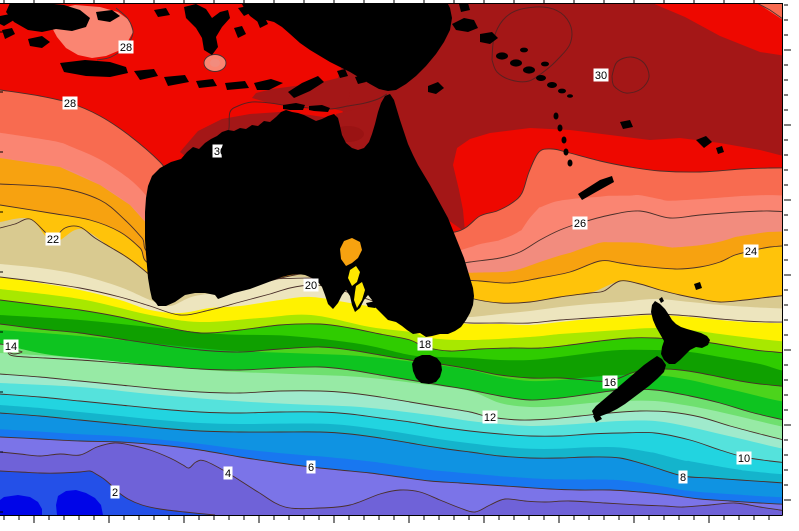 Image resolution: width=799 pixels, height=531 pixels. I want to click on svg-text: 22, so click(53, 240).